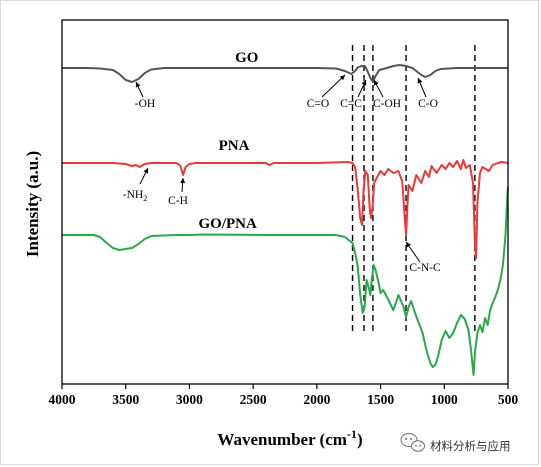 Image resolution: width=541 pixels, height=467 pixels. What do you see at coordinates (125, 399) in the screenshot?
I see `x-tick-label-3500: 3500` at bounding box center [125, 399].